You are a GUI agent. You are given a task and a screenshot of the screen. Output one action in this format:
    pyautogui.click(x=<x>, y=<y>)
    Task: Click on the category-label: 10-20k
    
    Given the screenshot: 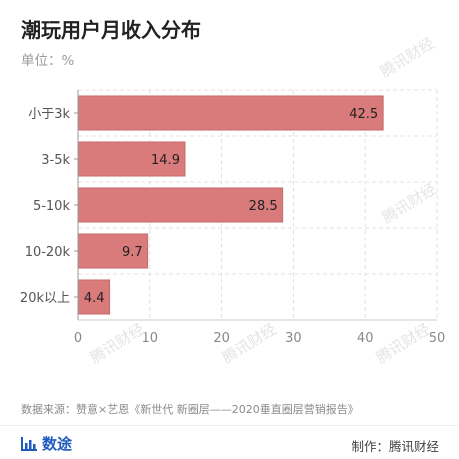 What is the action you would take?
    pyautogui.click(x=48, y=252)
    